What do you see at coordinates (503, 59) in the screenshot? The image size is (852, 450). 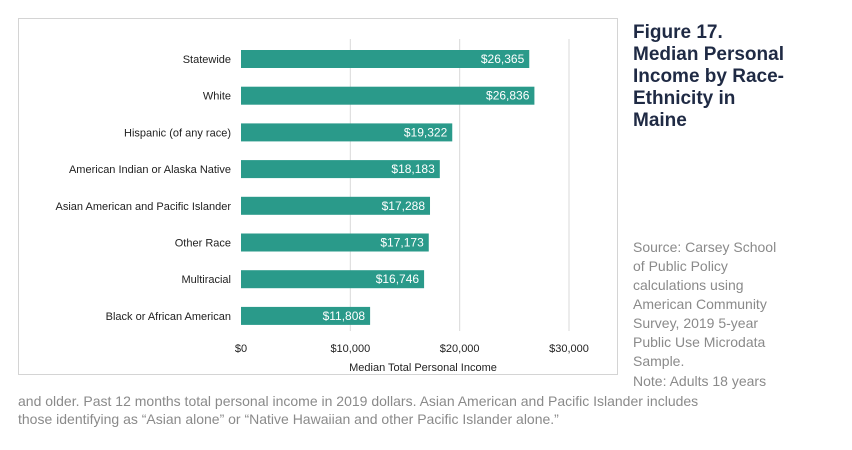 I see `data-label: $26,365` at bounding box center [503, 59].